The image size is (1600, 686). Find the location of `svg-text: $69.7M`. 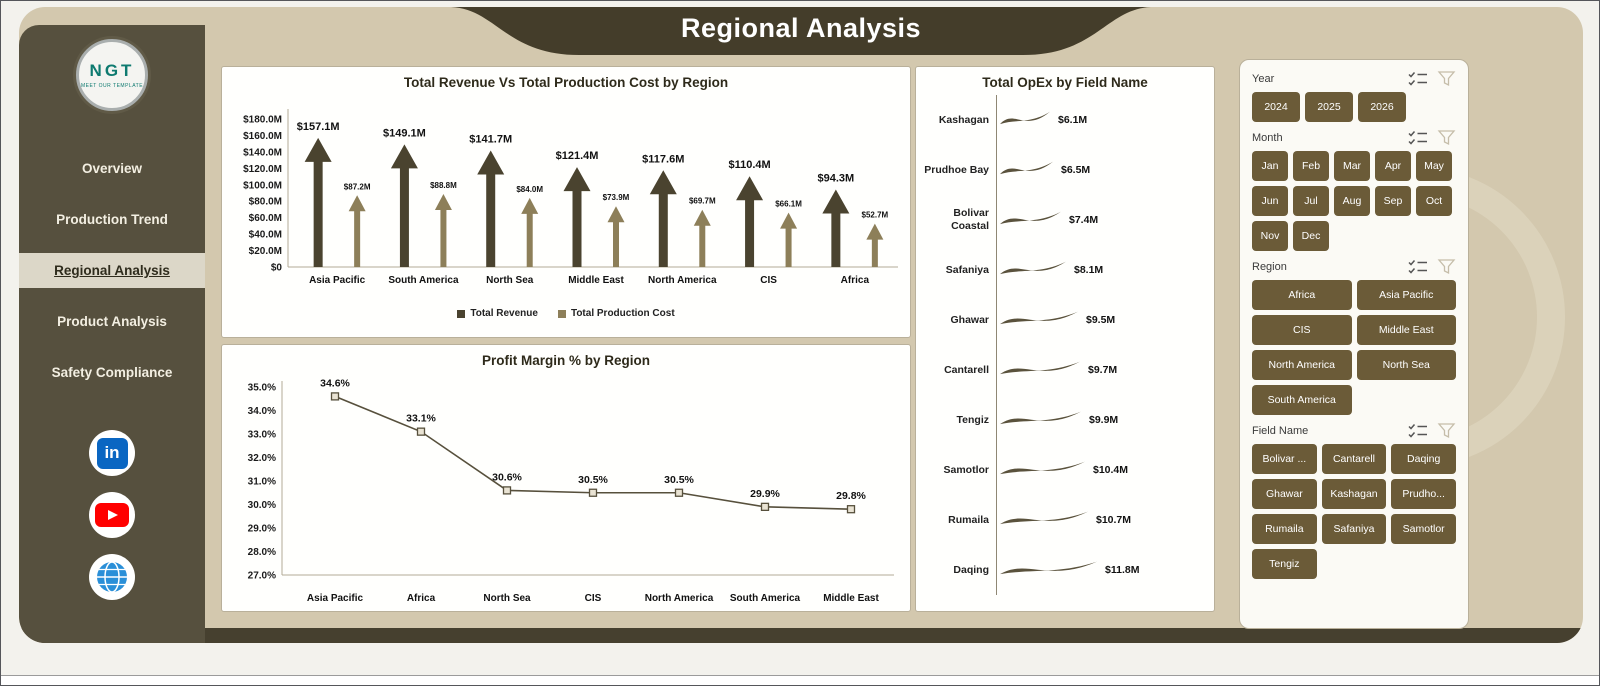

svg-text: $69.7M is located at coordinates (702, 201).